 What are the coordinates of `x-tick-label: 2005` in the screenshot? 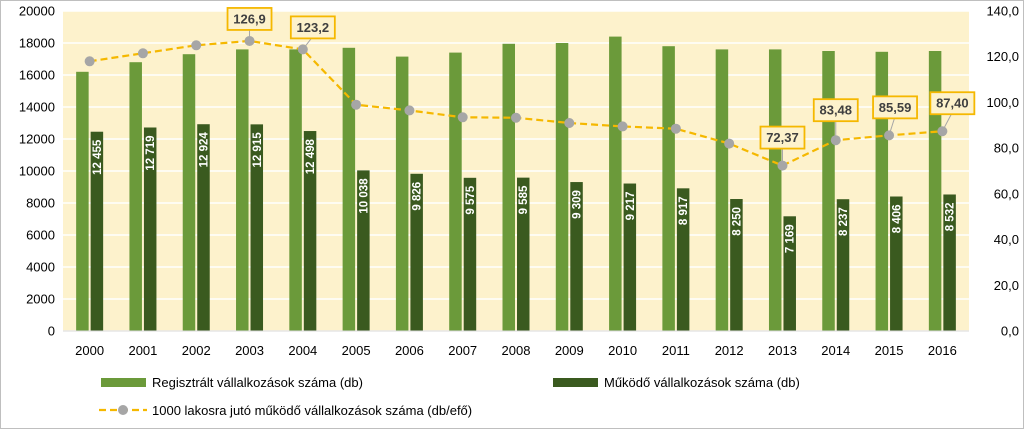 It's located at (356, 350).